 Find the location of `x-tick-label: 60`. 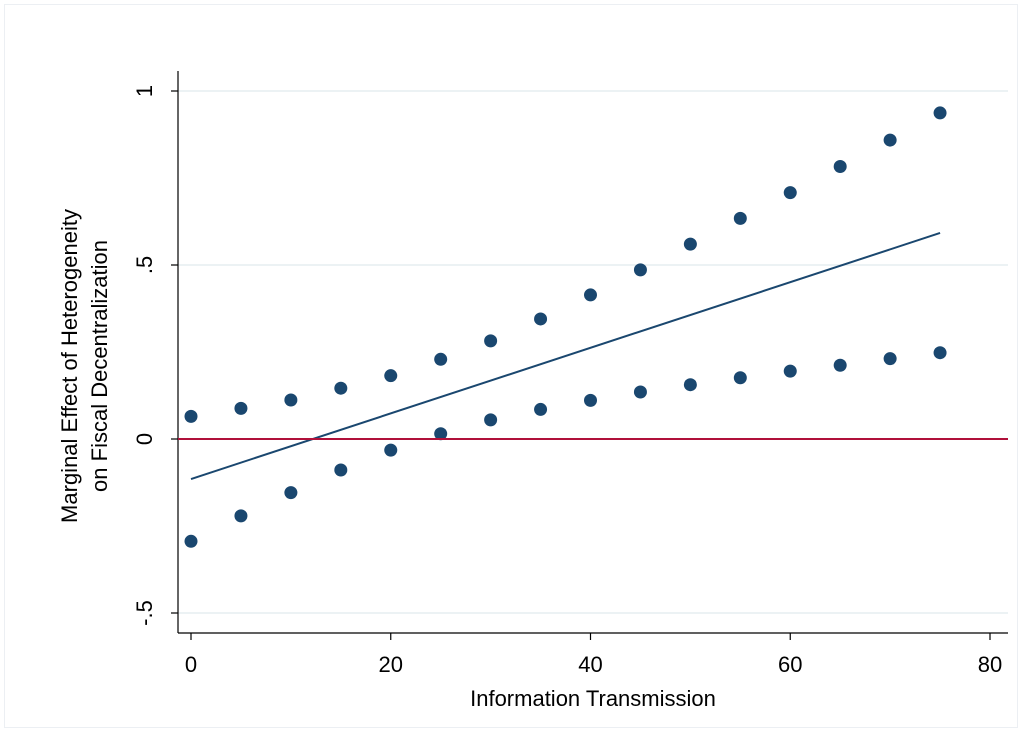

x-tick-label: 60 is located at coordinates (790, 664).